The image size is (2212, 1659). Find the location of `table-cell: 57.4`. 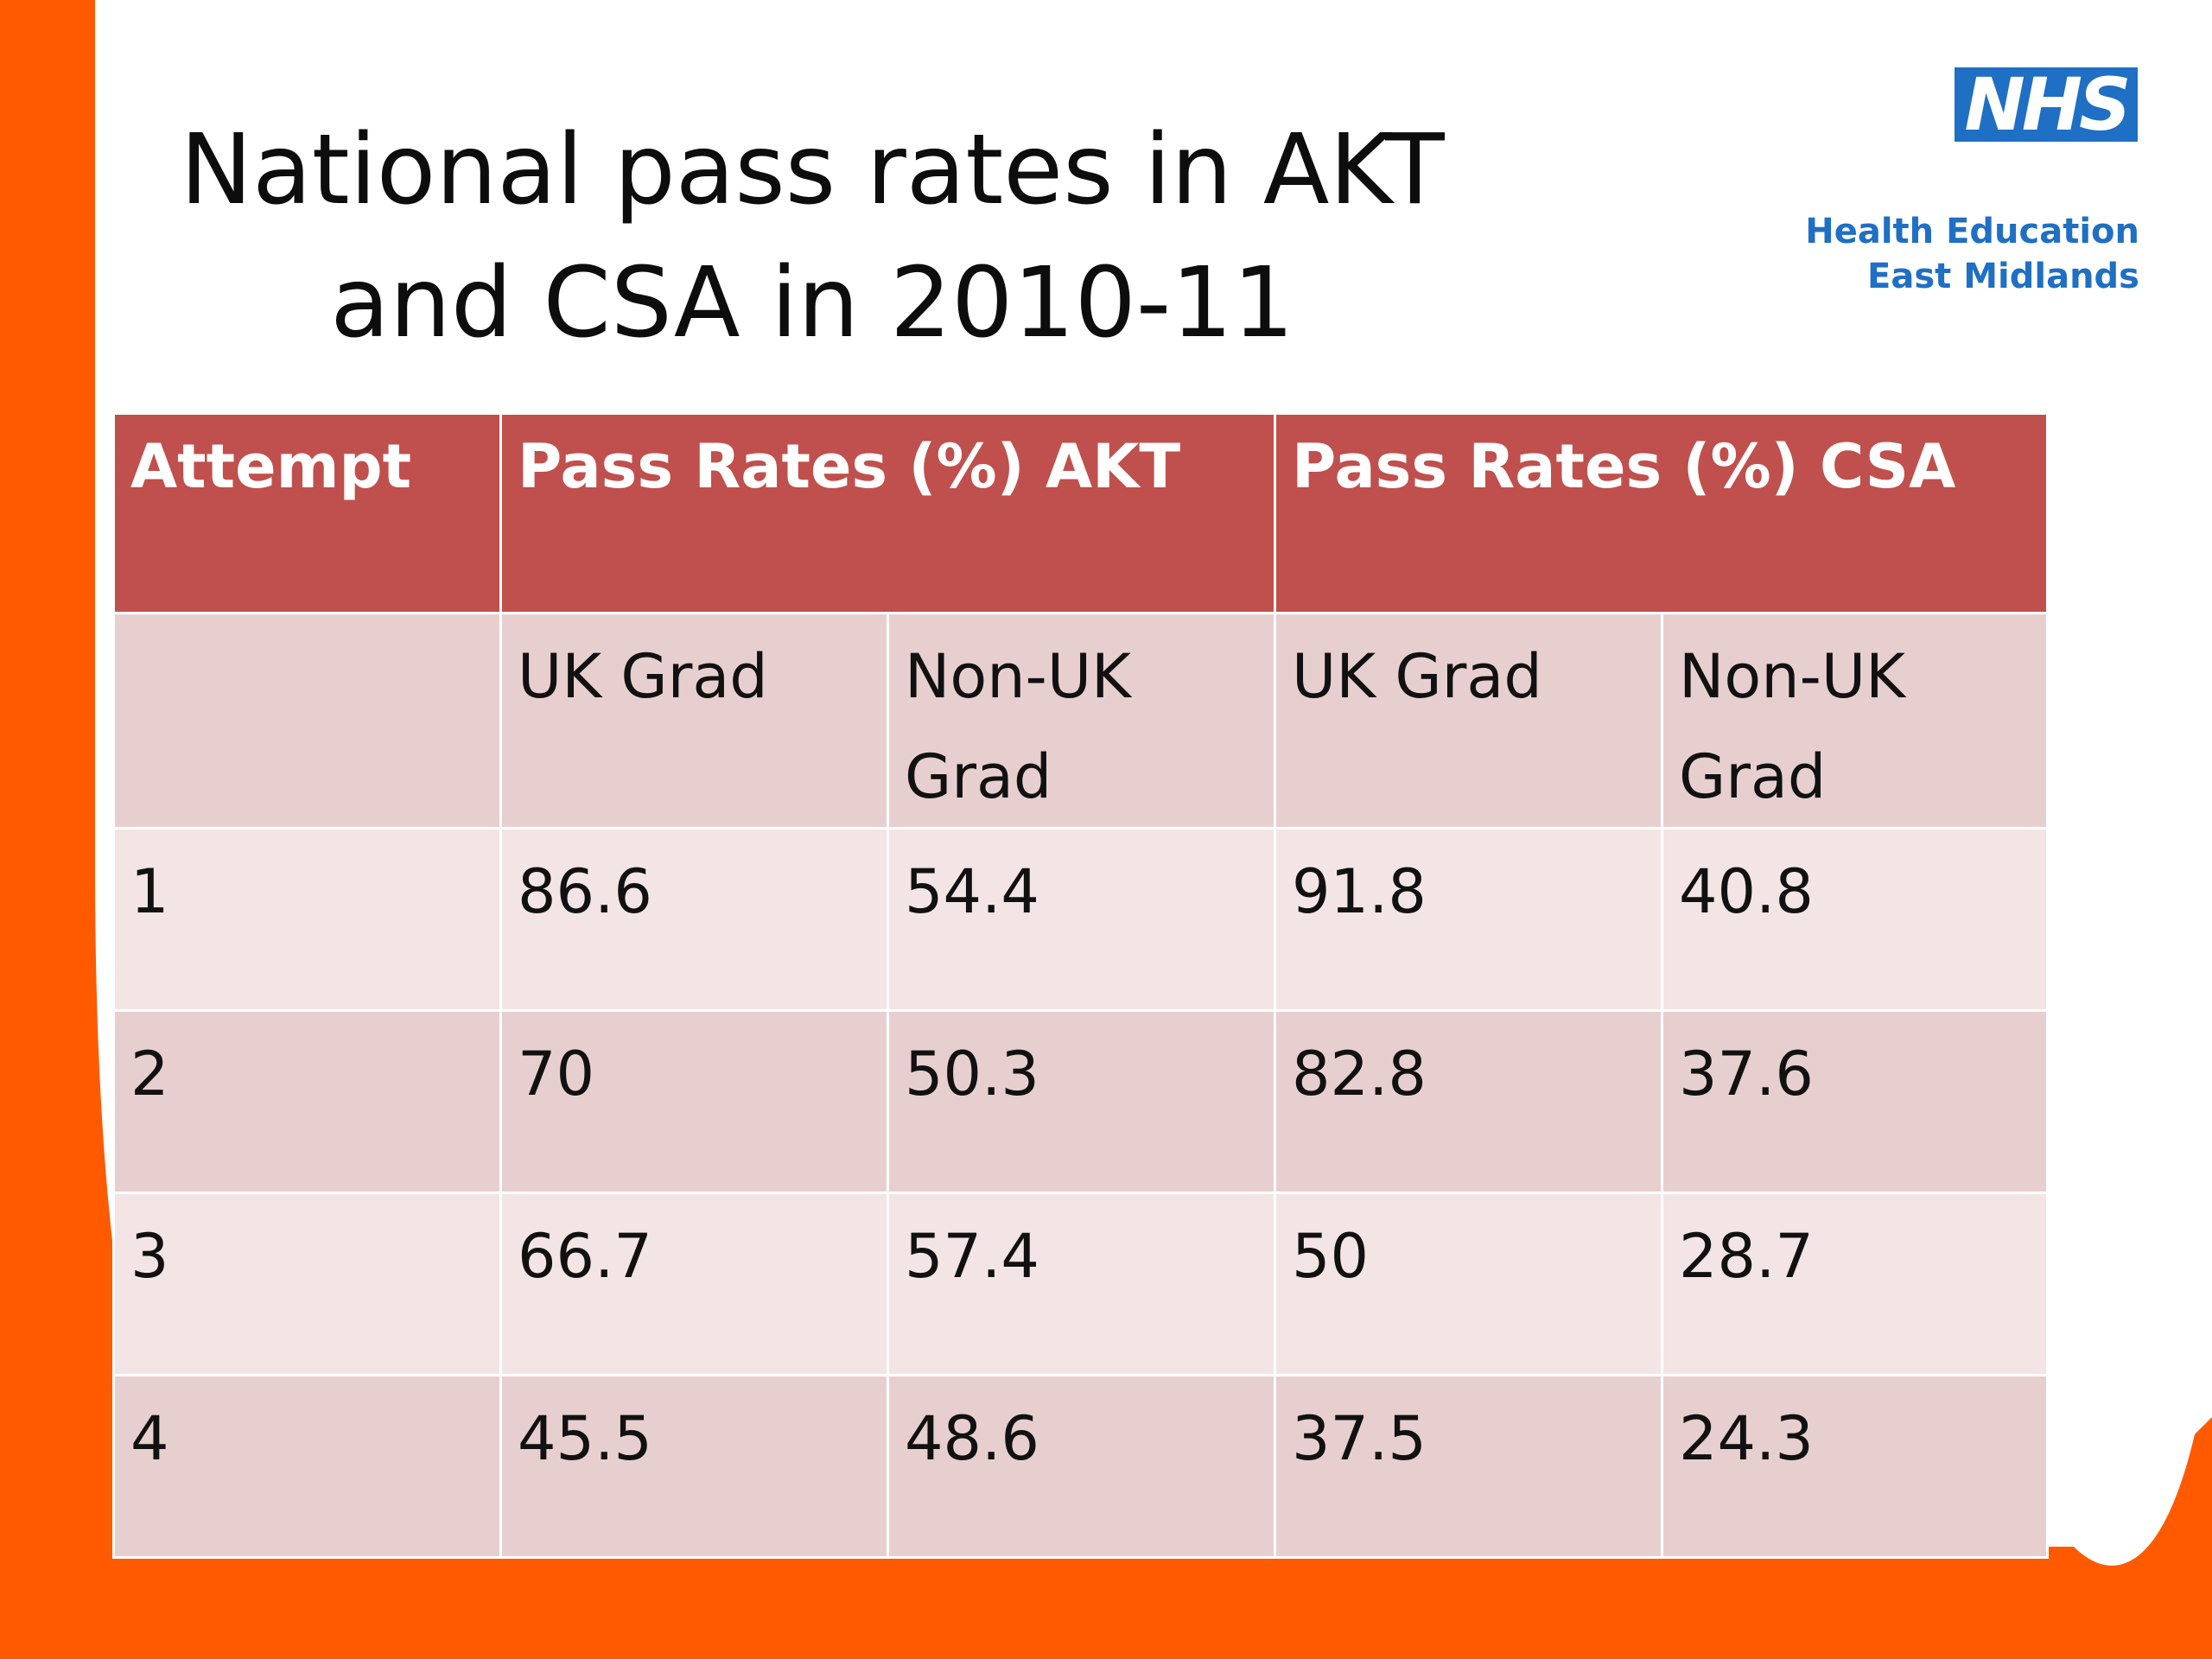

table-cell: 57.4 is located at coordinates (1081, 1284).